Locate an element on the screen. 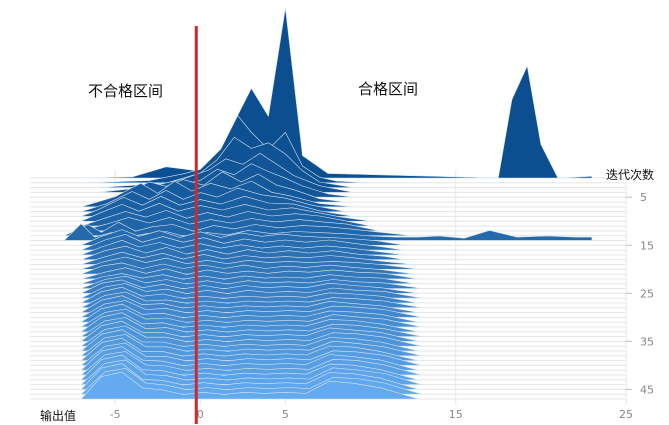  x-axis-title: 输出值 is located at coordinates (58, 416).